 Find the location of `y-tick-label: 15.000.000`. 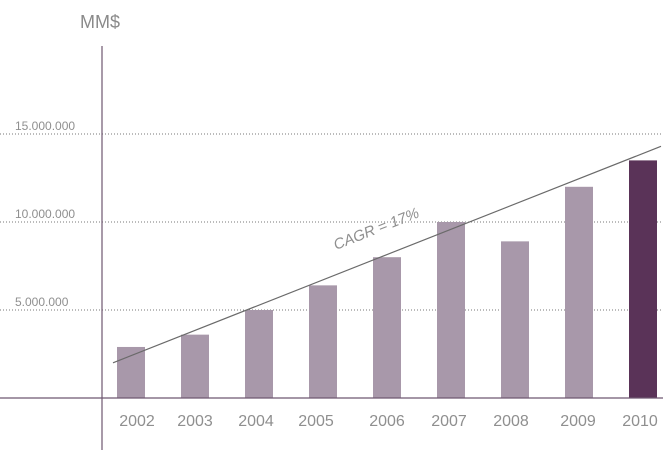

y-tick-label: 15.000.000 is located at coordinates (45, 126).